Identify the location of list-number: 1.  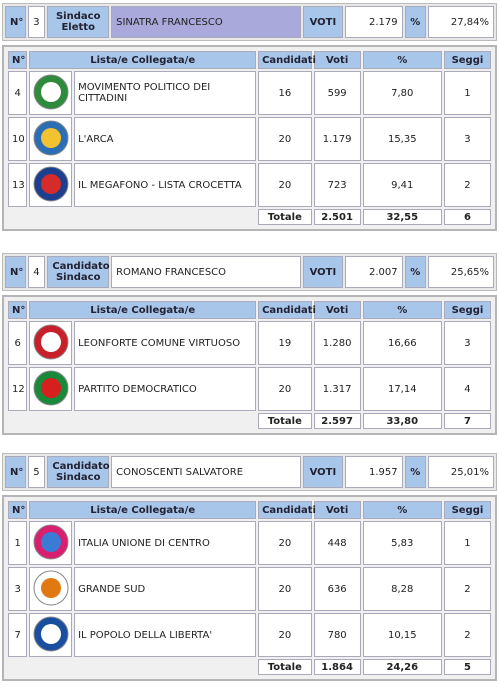
(18, 543).